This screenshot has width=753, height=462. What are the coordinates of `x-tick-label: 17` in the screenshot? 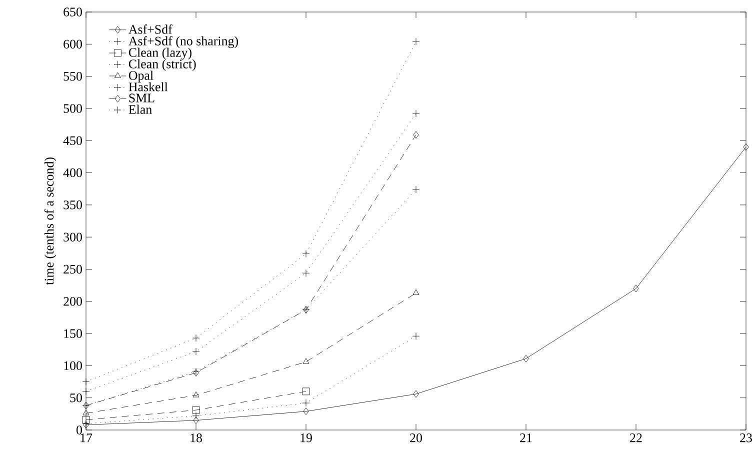 It's located at (86, 438).